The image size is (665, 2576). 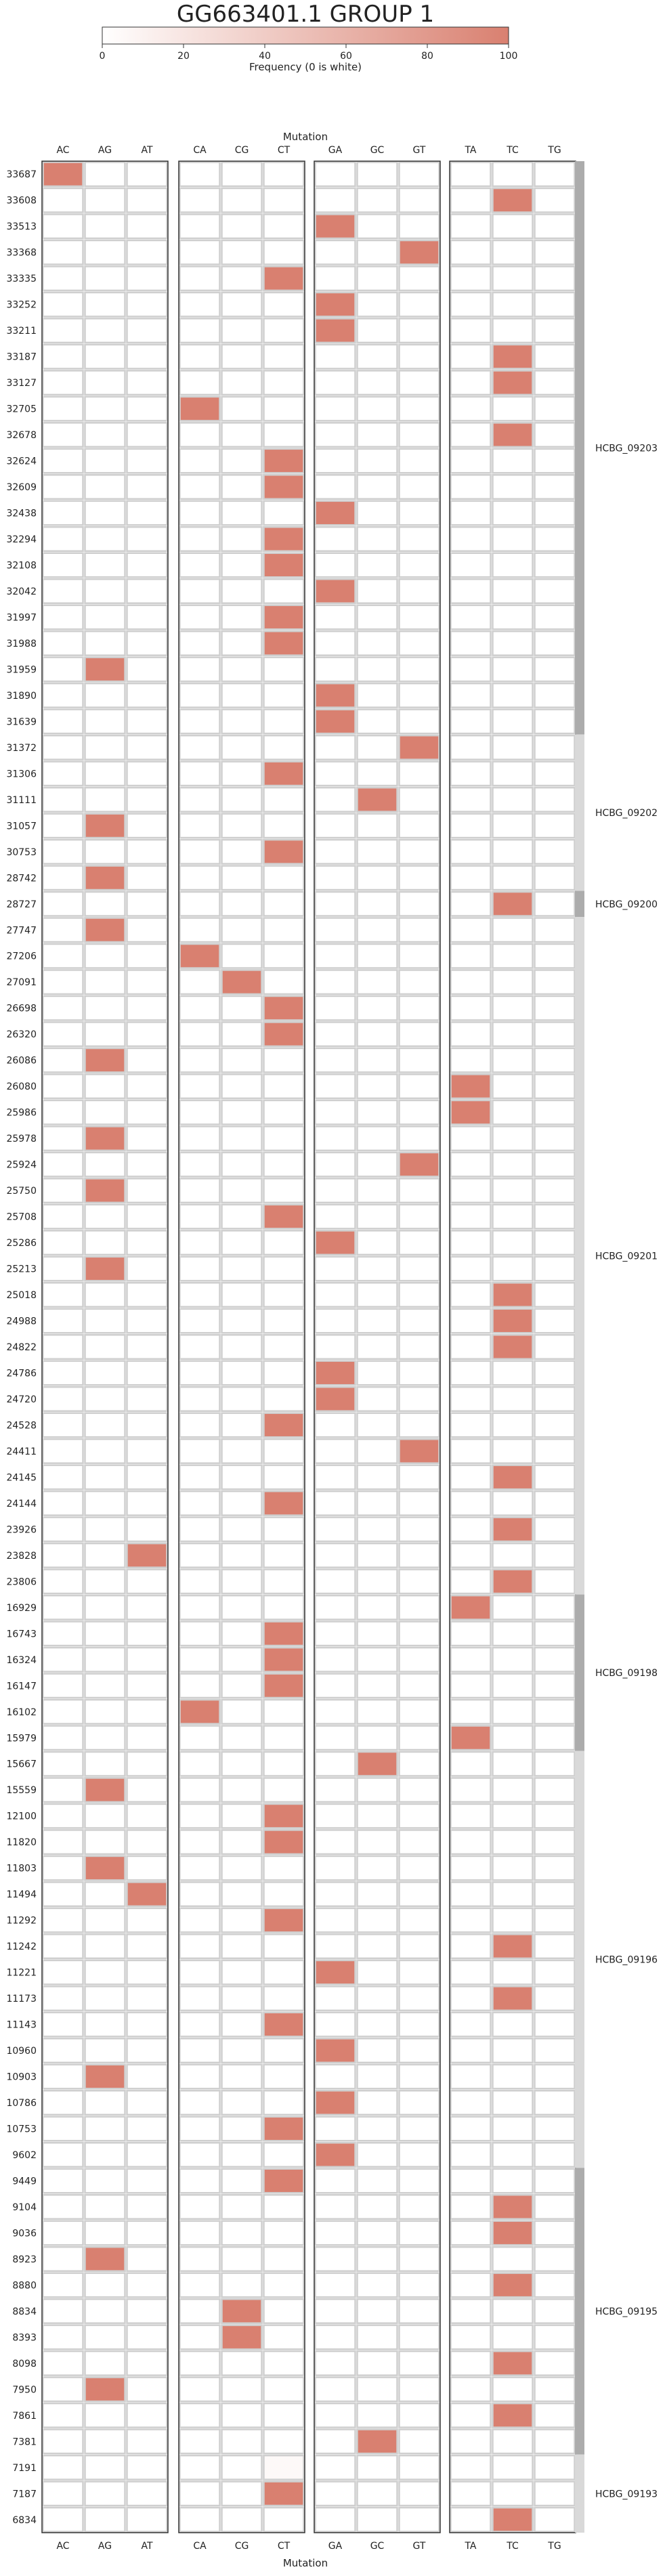 What do you see at coordinates (579, 2311) in the screenshot?
I see `row-group-bar` at bounding box center [579, 2311].